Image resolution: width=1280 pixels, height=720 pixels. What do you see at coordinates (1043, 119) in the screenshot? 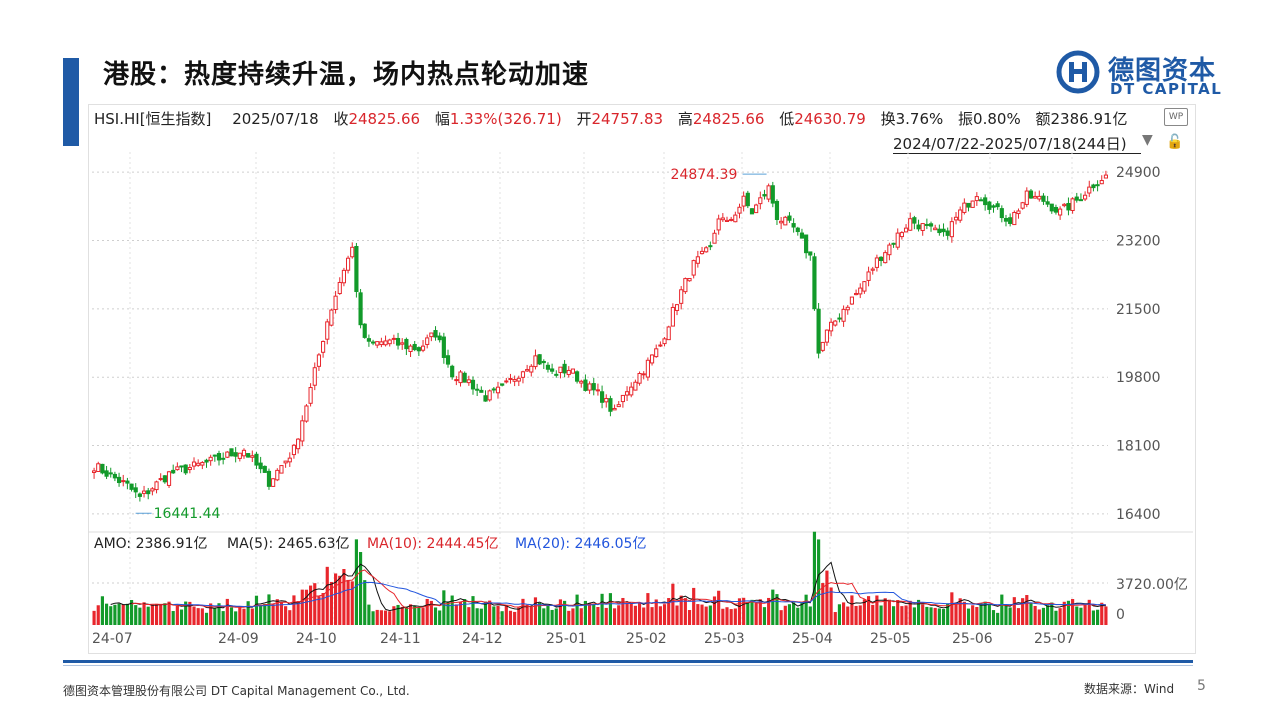
I see `amount-label: 额` at bounding box center [1043, 119].